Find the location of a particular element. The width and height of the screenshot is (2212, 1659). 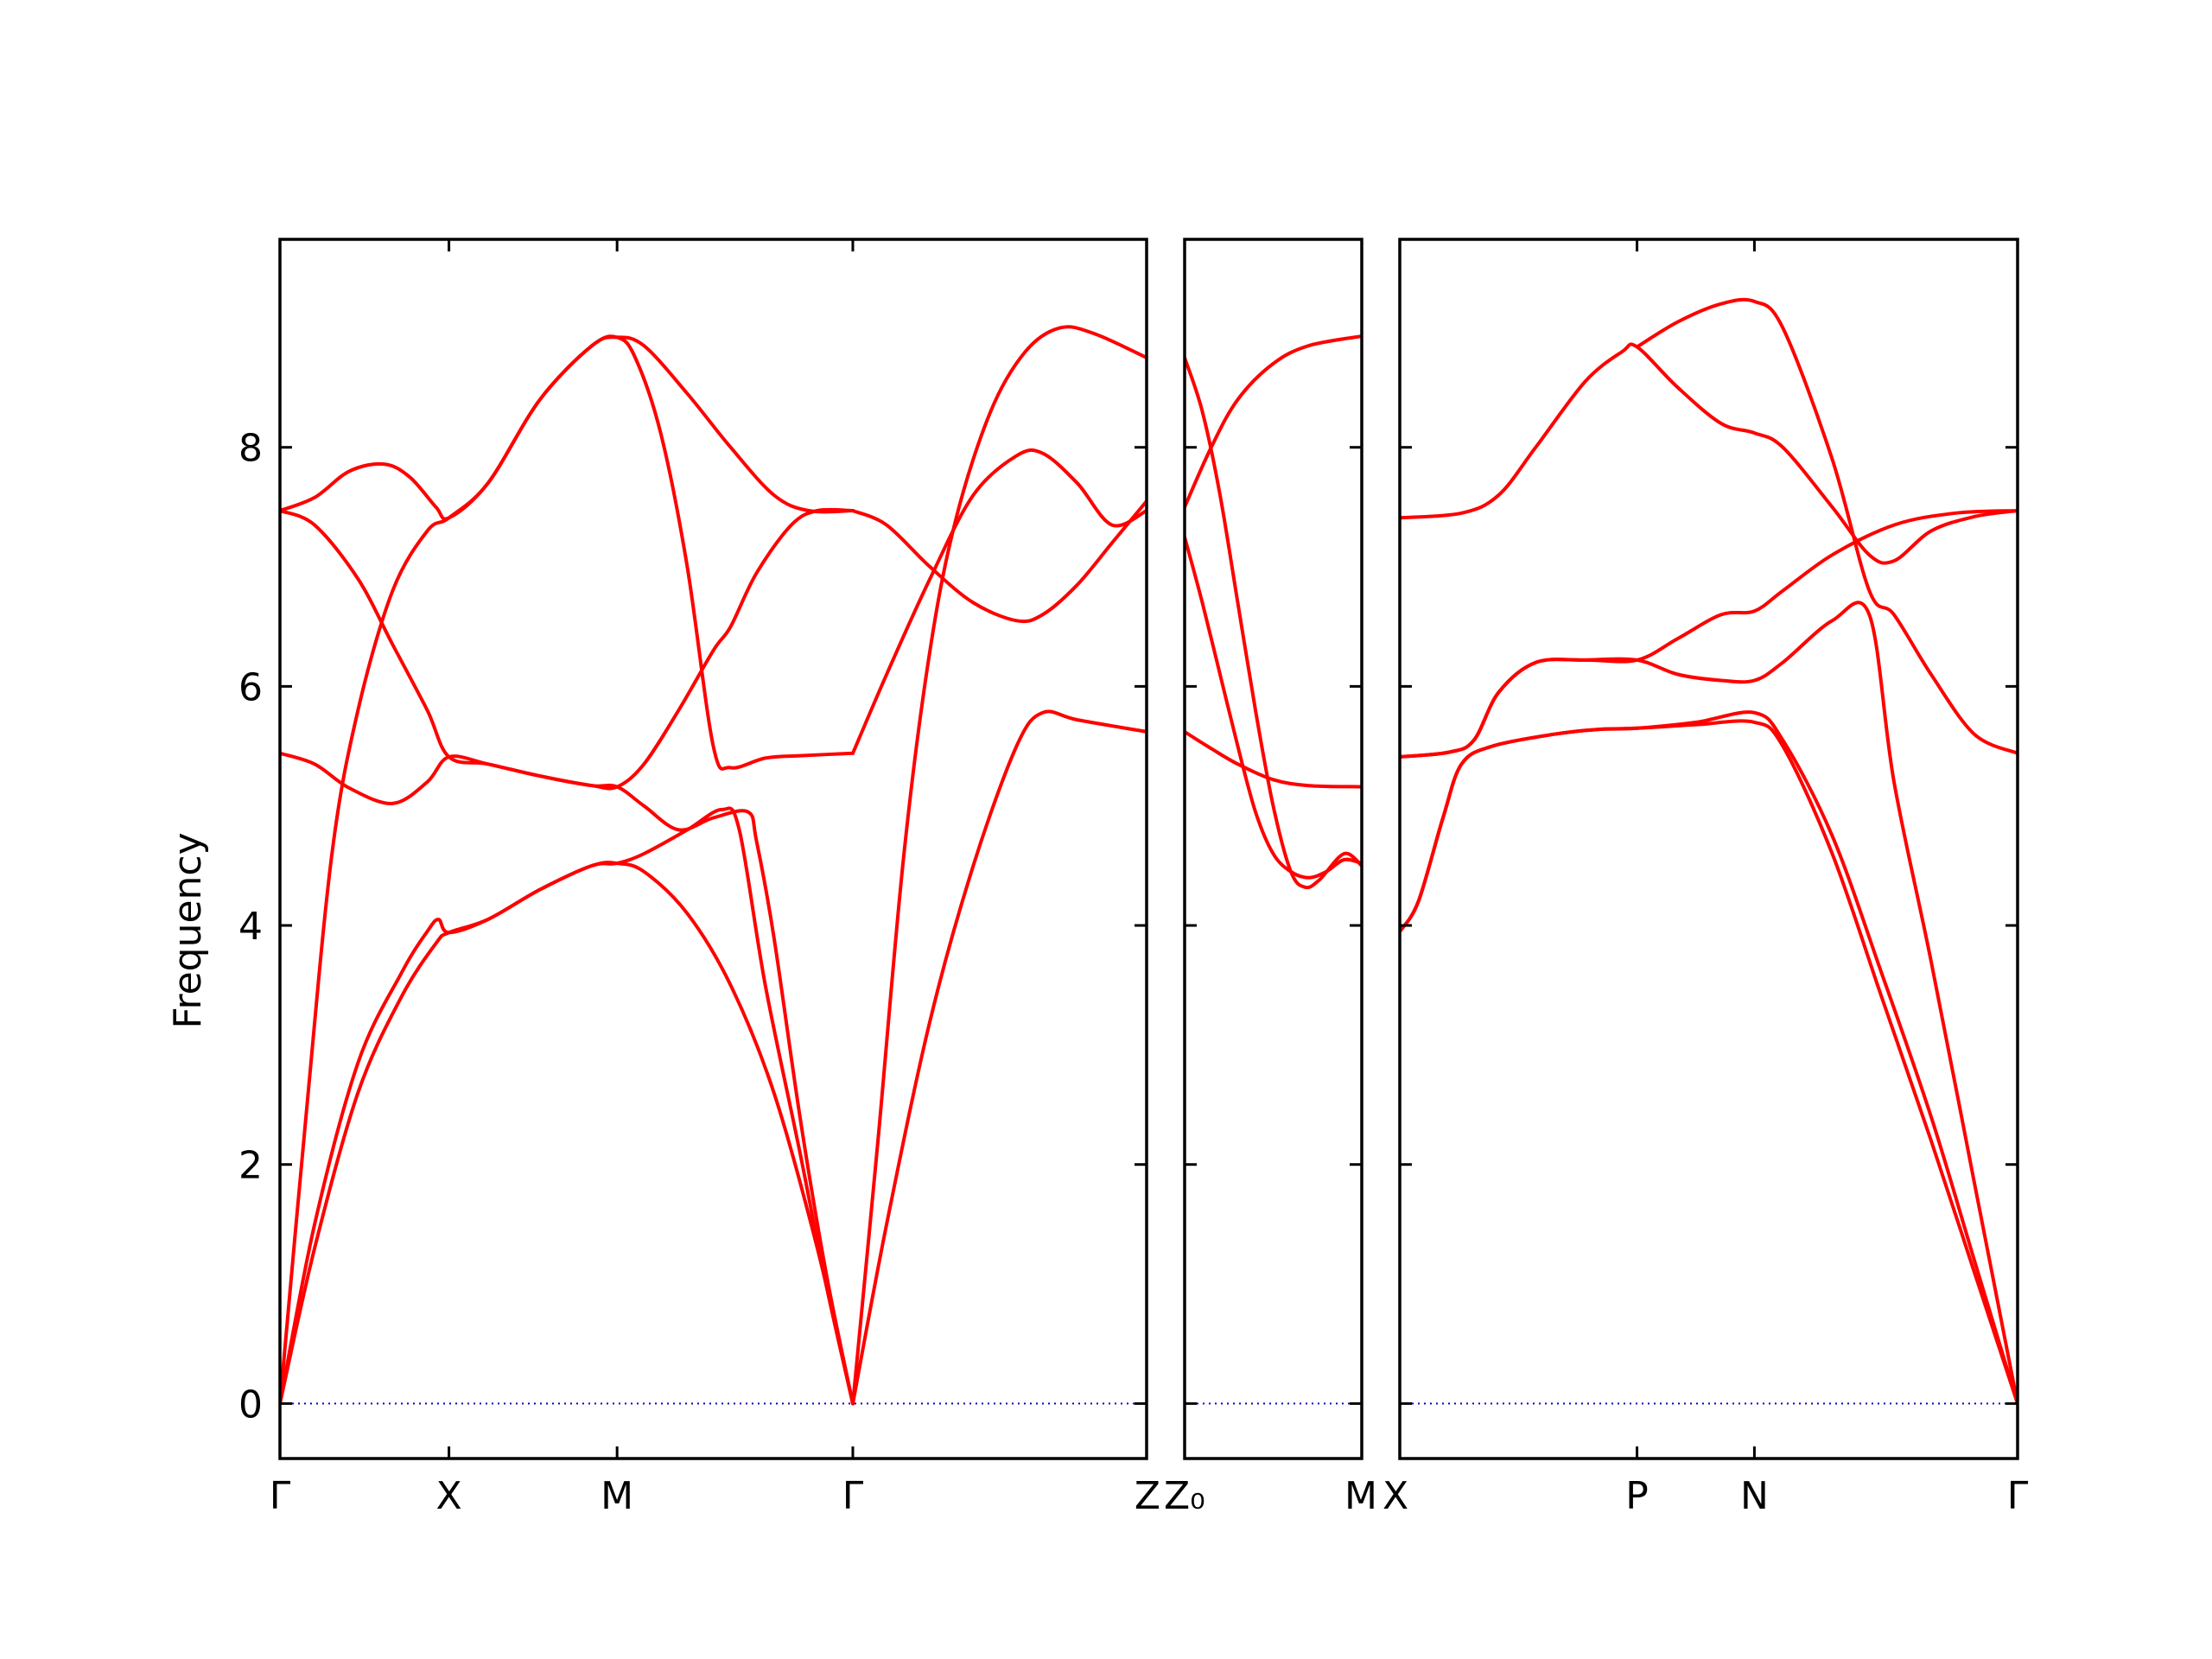

y-tick-labels: 0 2 4 6 8 is located at coordinates (250, 927).